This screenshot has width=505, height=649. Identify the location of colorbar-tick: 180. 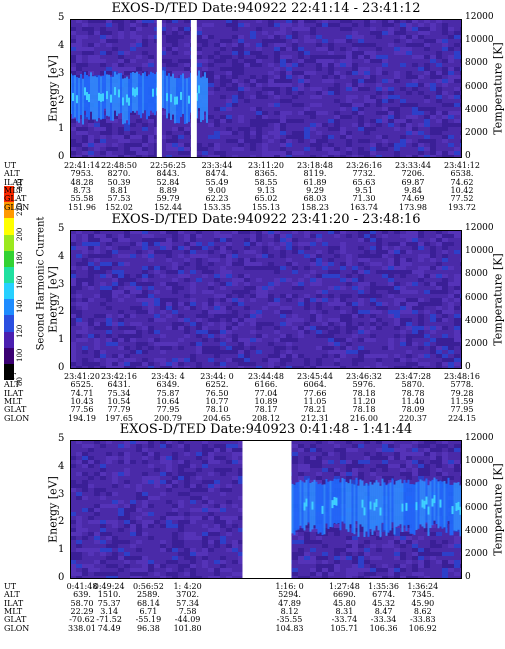
(20, 258).